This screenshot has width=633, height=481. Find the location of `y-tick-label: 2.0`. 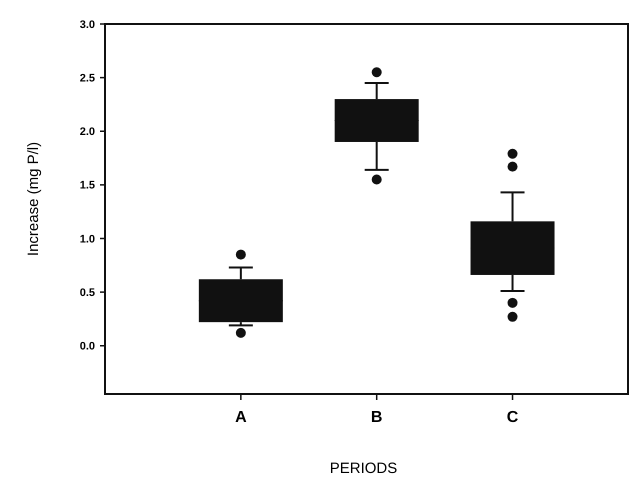

y-tick-label: 2.0 is located at coordinates (87, 132).